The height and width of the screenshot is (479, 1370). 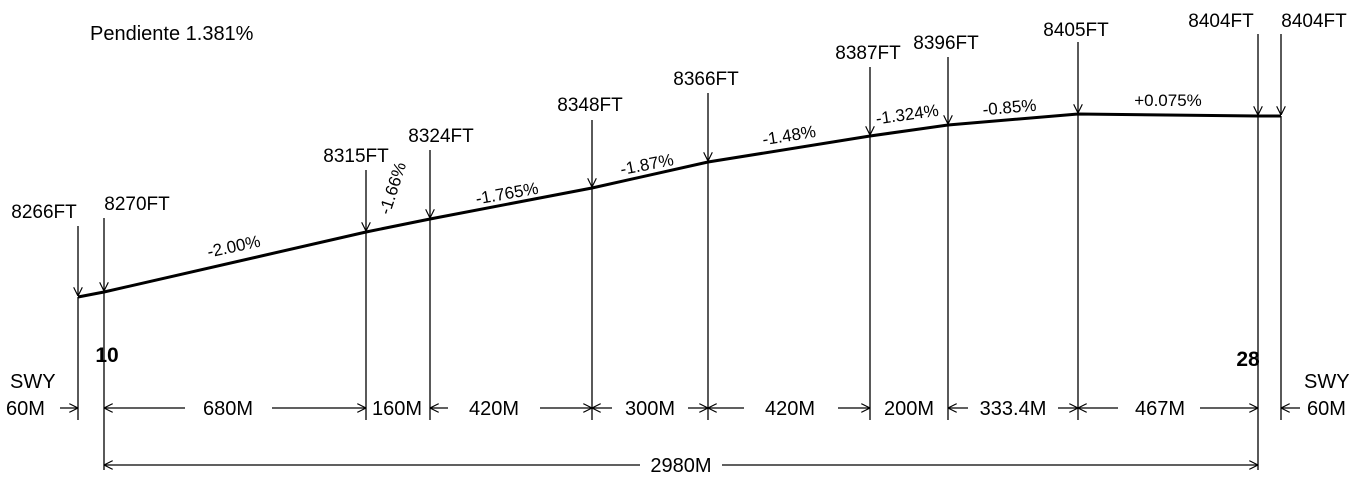 What do you see at coordinates (907, 115) in the screenshot?
I see `grade-label: -1.324%` at bounding box center [907, 115].